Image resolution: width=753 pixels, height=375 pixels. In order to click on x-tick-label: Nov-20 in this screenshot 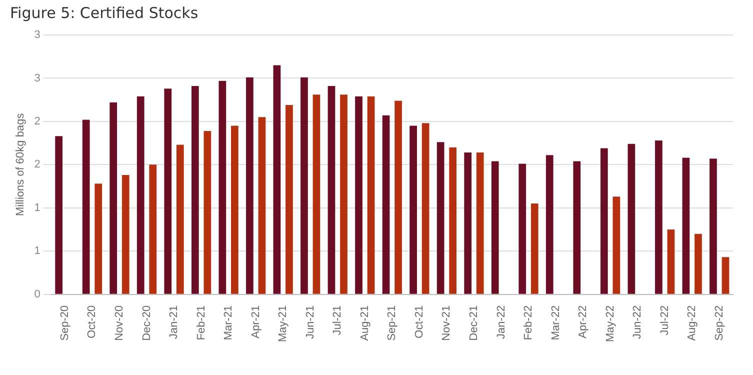, I will do `click(120, 323)`.